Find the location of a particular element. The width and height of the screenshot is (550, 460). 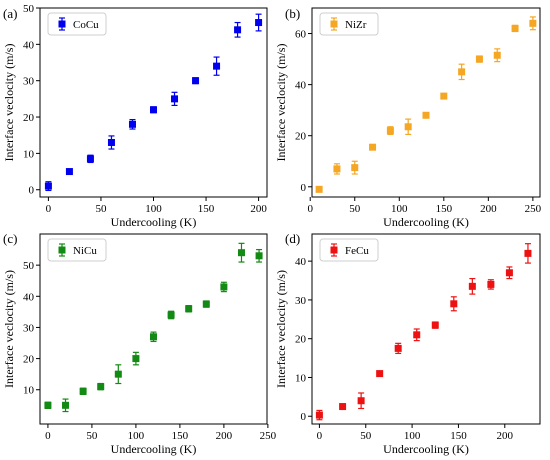

legend-label: CoCu is located at coordinates (86, 25).